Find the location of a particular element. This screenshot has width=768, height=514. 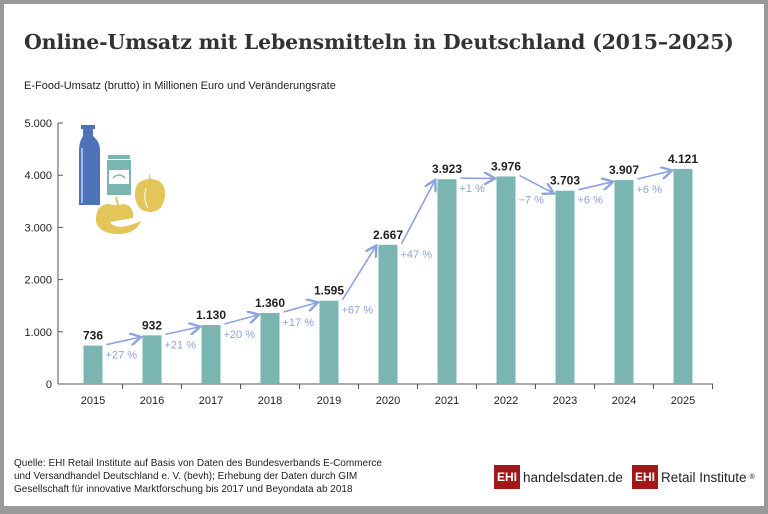

x-tick-label: 2016 is located at coordinates (152, 401).